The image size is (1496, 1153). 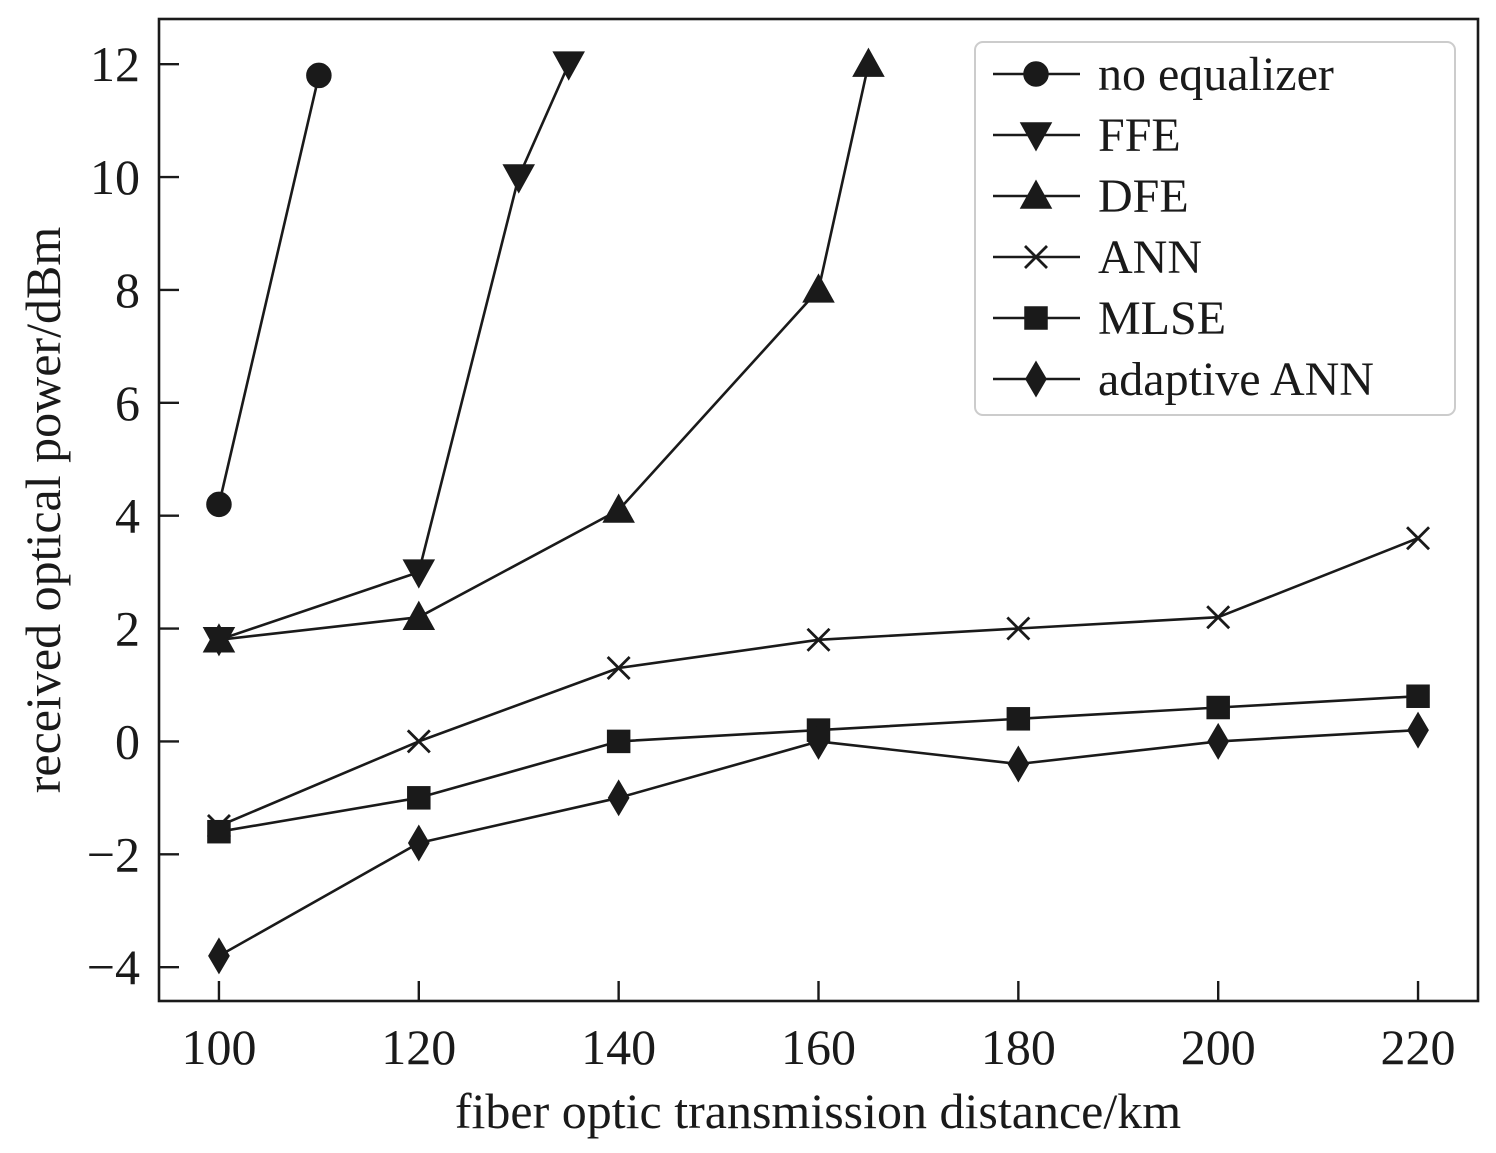 What do you see at coordinates (1091, 196) in the screenshot?
I see `legend-entry-dfe: DFE` at bounding box center [1091, 196].